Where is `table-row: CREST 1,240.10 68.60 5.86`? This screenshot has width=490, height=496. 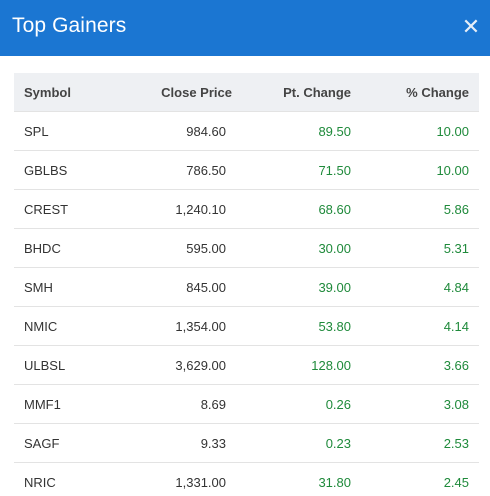
table-row: CREST 1,240.10 68.60 5.86 is located at coordinates (246, 209).